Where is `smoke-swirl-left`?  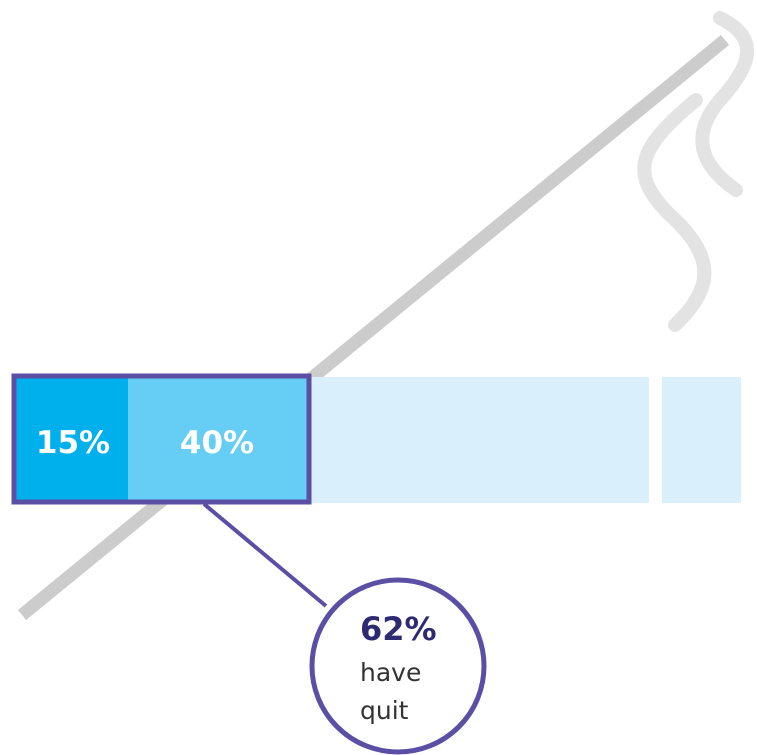 smoke-swirl-left is located at coordinates (674, 212).